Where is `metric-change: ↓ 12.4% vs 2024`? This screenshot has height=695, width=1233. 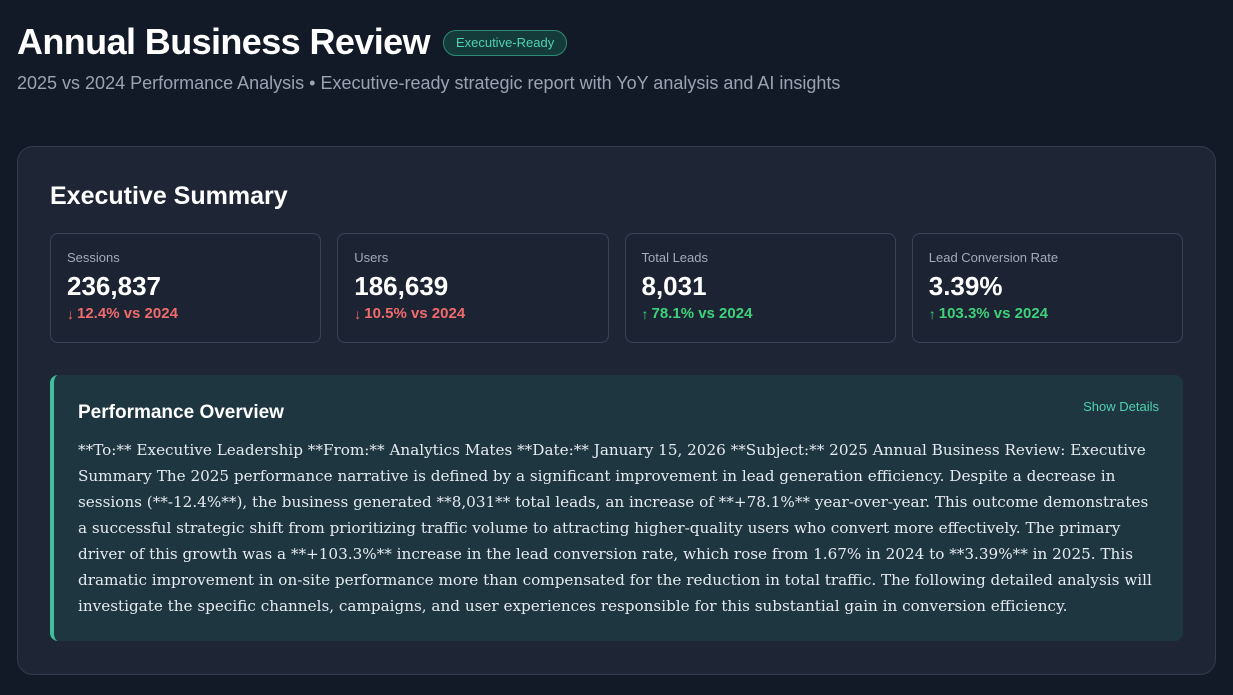 metric-change: ↓ 12.4% vs 2024 is located at coordinates (185, 314).